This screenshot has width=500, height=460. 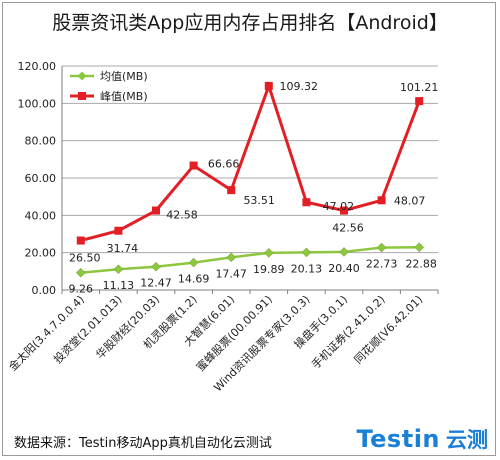 What do you see at coordinates (419, 87) in the screenshot?
I see `peak-data-label: 101.21` at bounding box center [419, 87].